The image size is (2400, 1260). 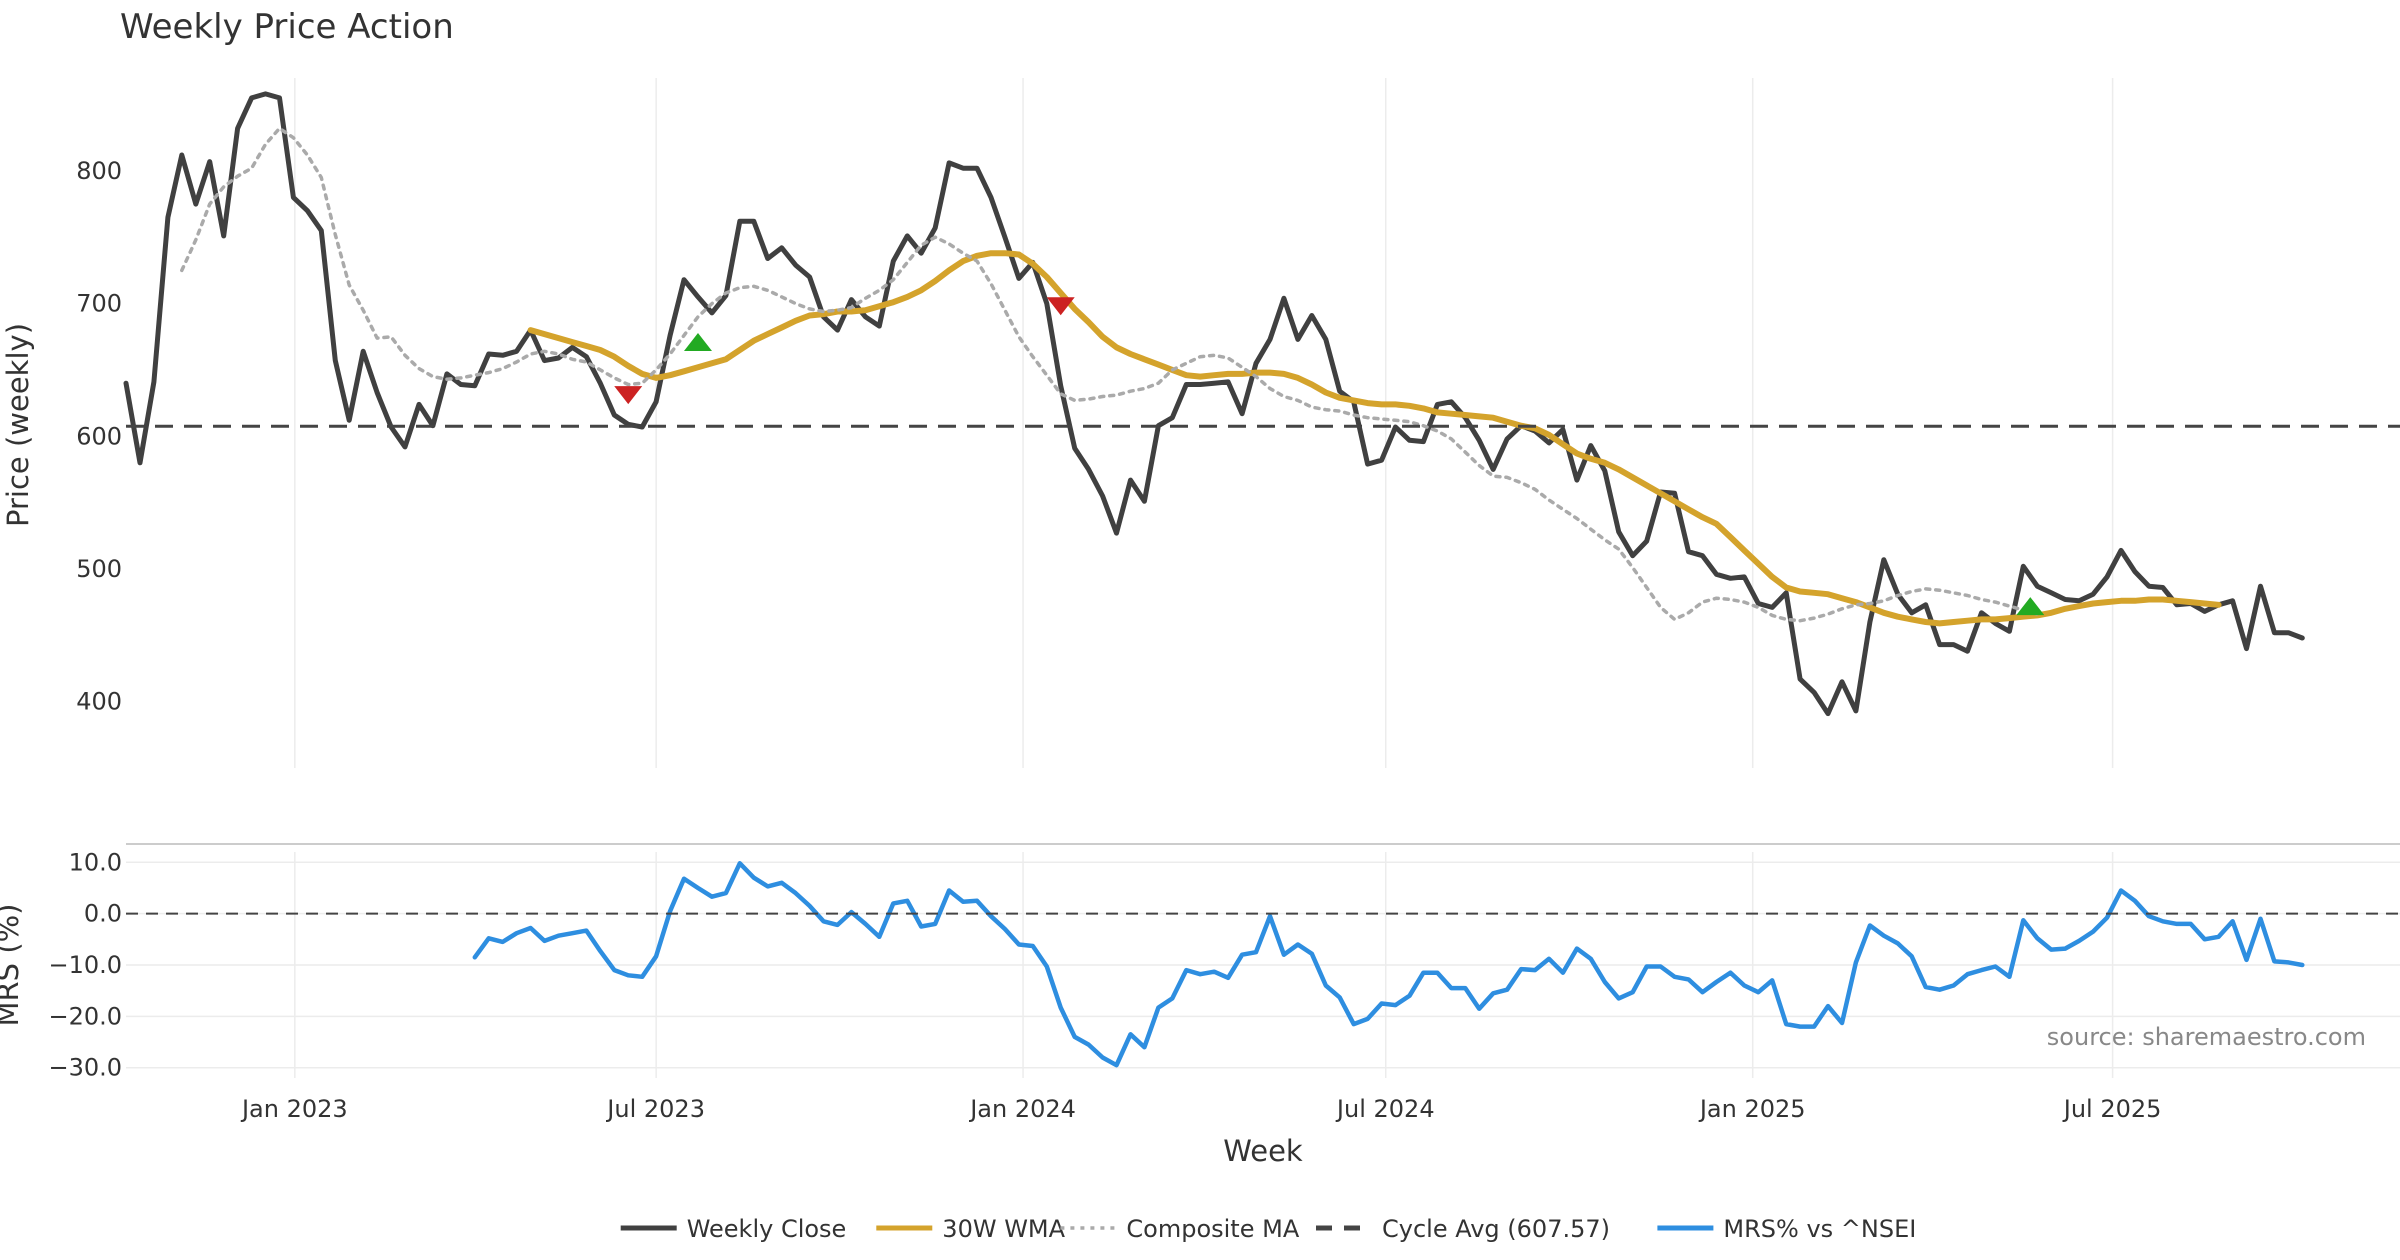 What do you see at coordinates (1496, 1229) in the screenshot?
I see `legend-label-cycle-avg-607-57: Cycle Avg (607.57)` at bounding box center [1496, 1229].